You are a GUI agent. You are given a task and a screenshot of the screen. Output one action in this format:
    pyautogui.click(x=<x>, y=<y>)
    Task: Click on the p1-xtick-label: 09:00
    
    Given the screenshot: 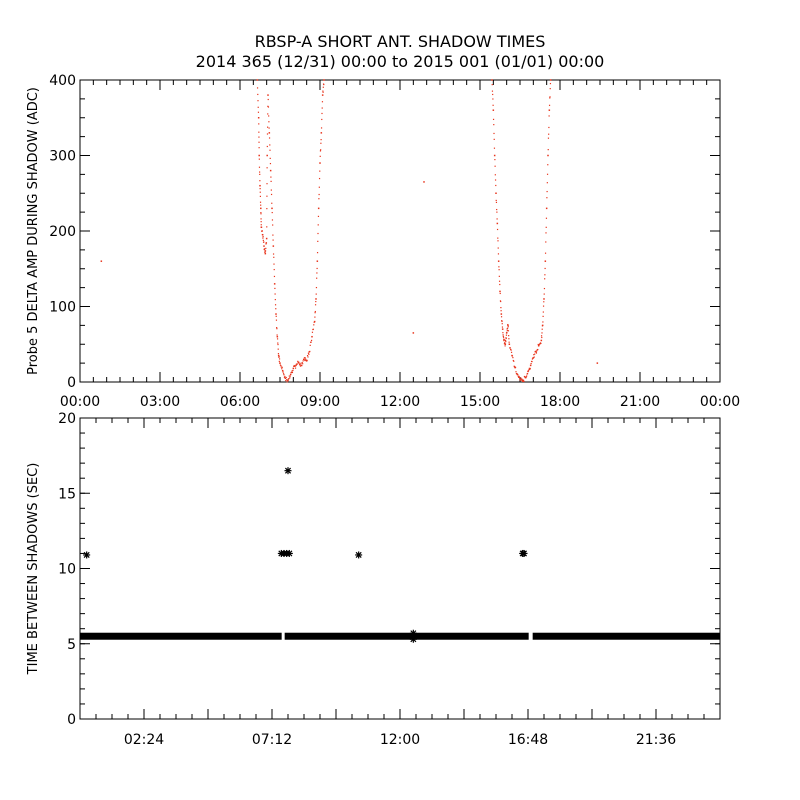 What is the action you would take?
    pyautogui.click(x=320, y=402)
    